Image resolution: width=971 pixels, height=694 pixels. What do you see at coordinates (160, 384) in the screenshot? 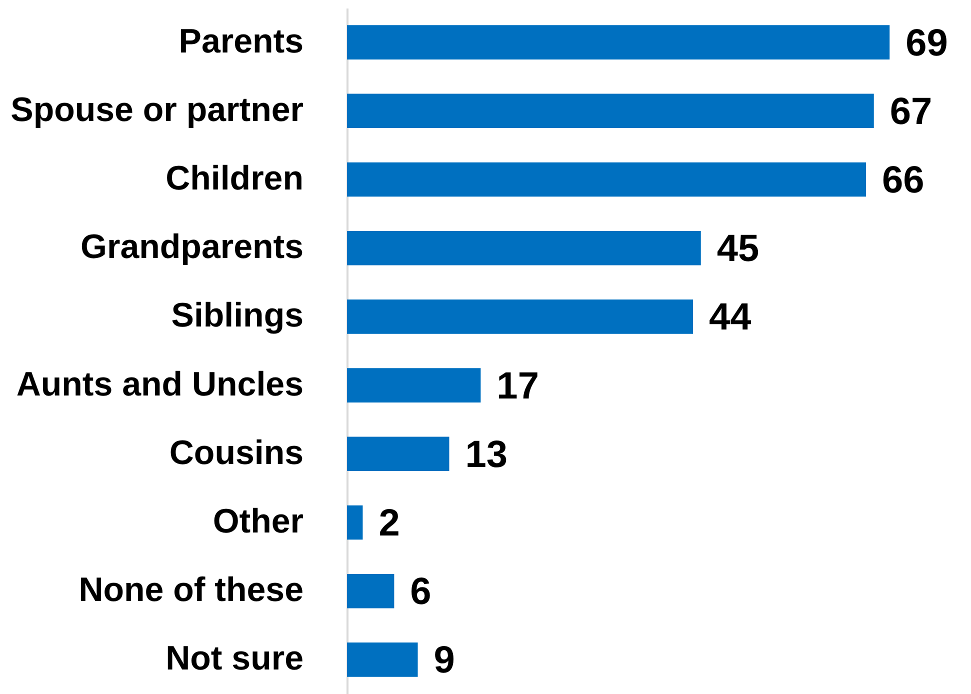
I see `y-tick-label: Aunts and Uncles` at bounding box center [160, 384].